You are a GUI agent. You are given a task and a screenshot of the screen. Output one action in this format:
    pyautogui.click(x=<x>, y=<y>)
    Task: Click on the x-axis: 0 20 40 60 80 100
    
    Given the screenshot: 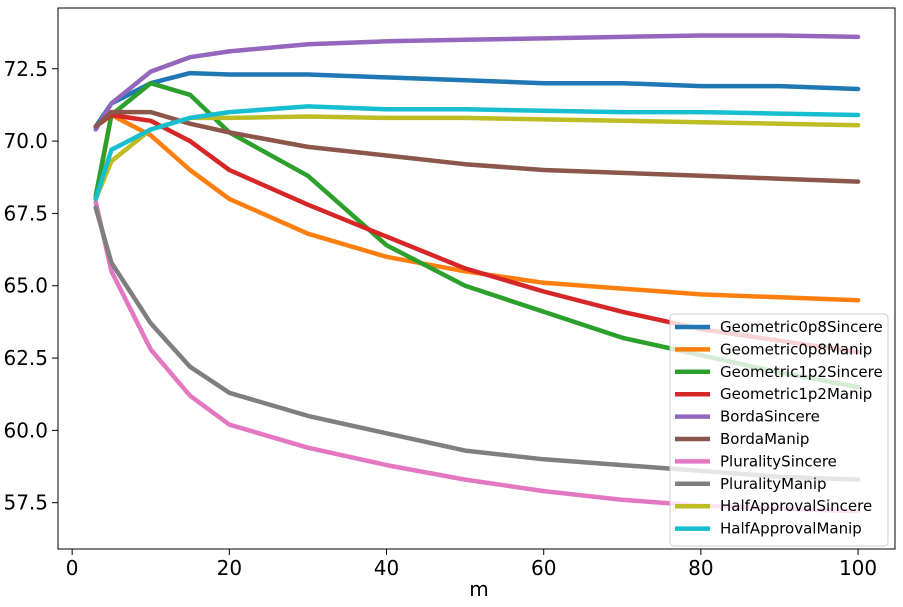 What is the action you would take?
    pyautogui.click(x=471, y=564)
    